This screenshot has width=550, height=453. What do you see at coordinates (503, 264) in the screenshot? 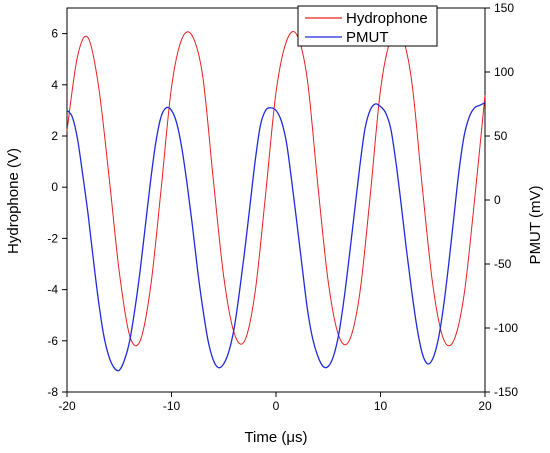
I see `y2-tick-label-2: -50` at bounding box center [503, 264].